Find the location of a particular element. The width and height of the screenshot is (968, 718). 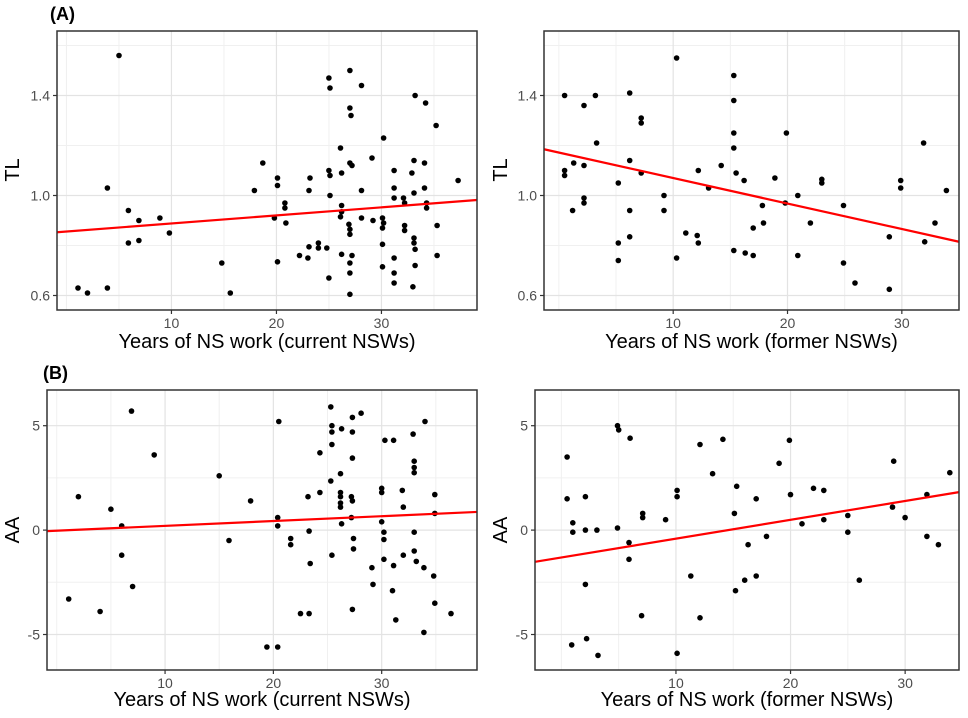

y-axis-title-tl-former: TL is located at coordinates (501, 170).